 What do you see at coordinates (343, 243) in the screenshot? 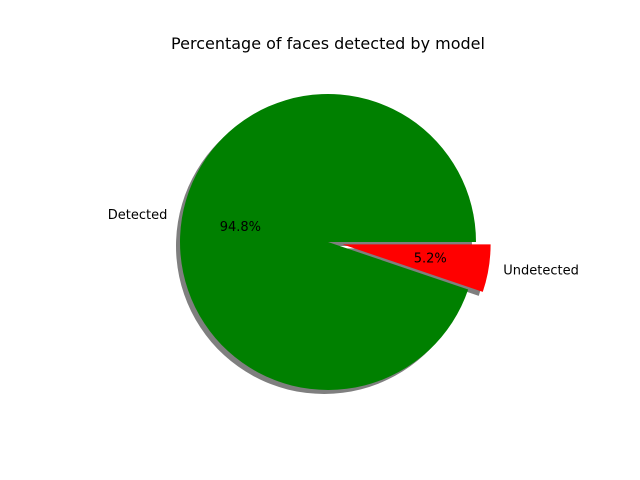
I see `slice-labels: Detected 94.8% Undetected 5.2%` at bounding box center [343, 243].